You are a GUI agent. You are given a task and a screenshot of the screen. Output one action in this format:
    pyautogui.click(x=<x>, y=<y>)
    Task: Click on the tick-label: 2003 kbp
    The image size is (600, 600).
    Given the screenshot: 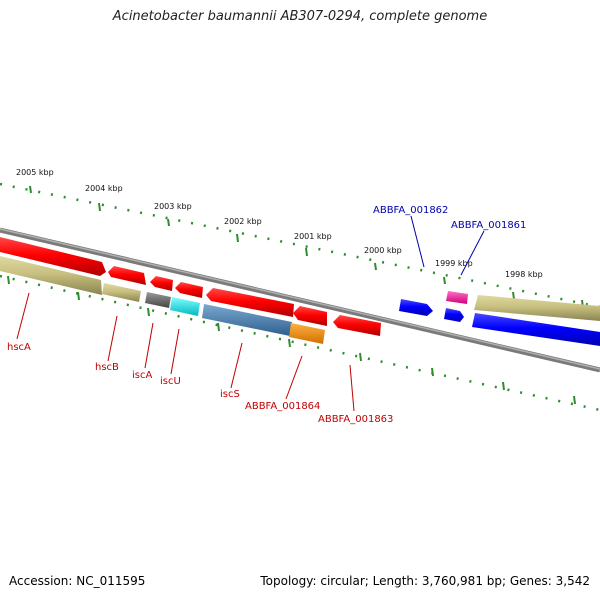 What is the action you would take?
    pyautogui.click(x=173, y=206)
    